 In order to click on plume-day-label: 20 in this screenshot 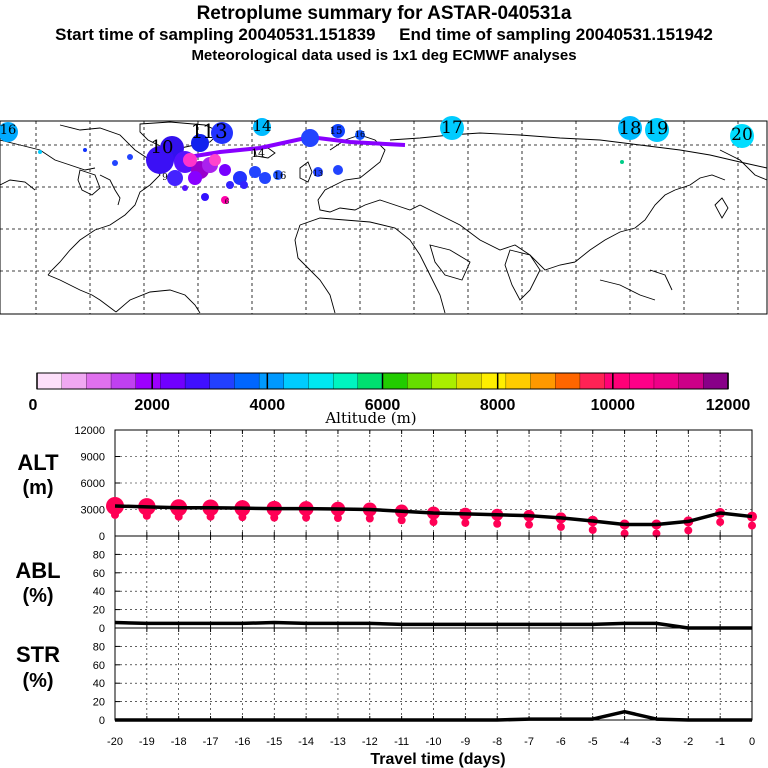, I will do `click(742, 135)`.